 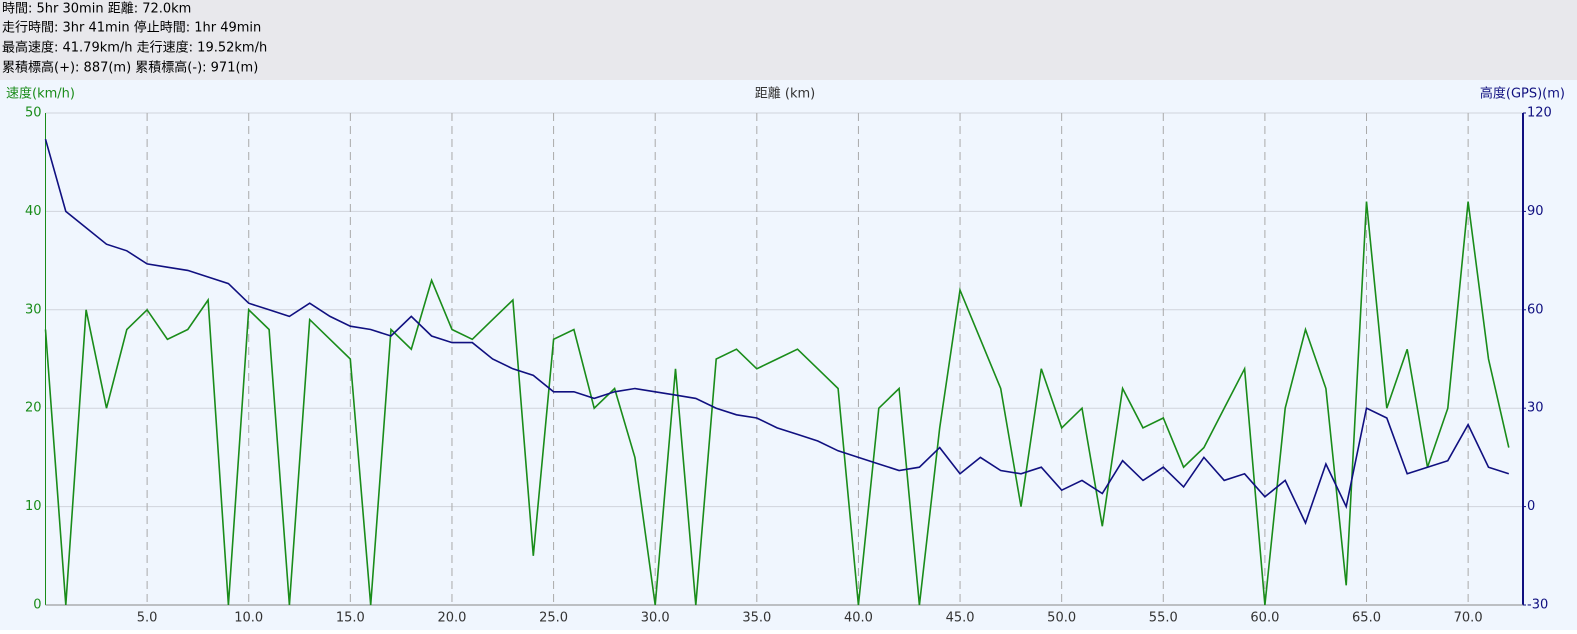 I want to click on x-tick-label: 50.0, so click(x=1061, y=618).